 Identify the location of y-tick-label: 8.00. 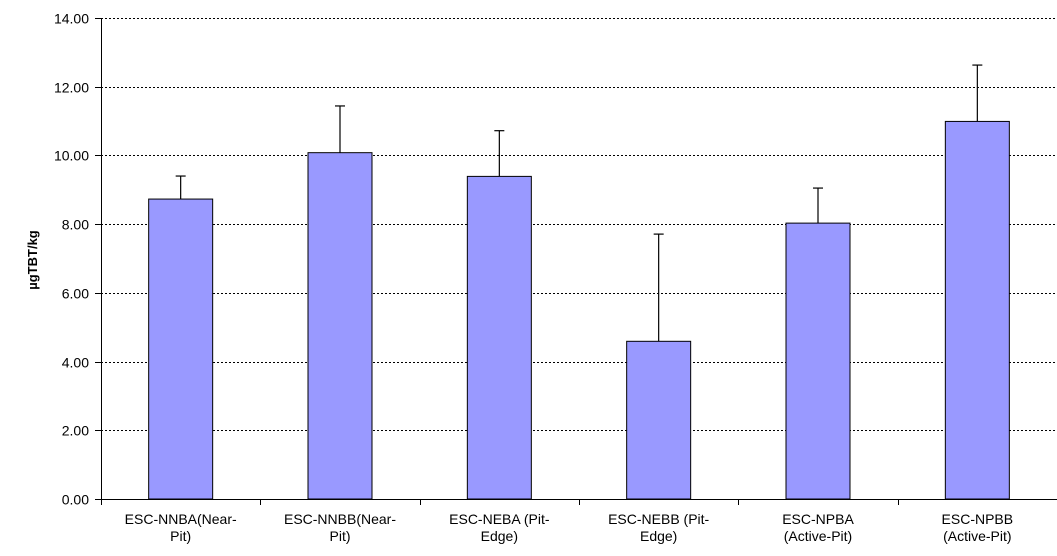
(75, 225).